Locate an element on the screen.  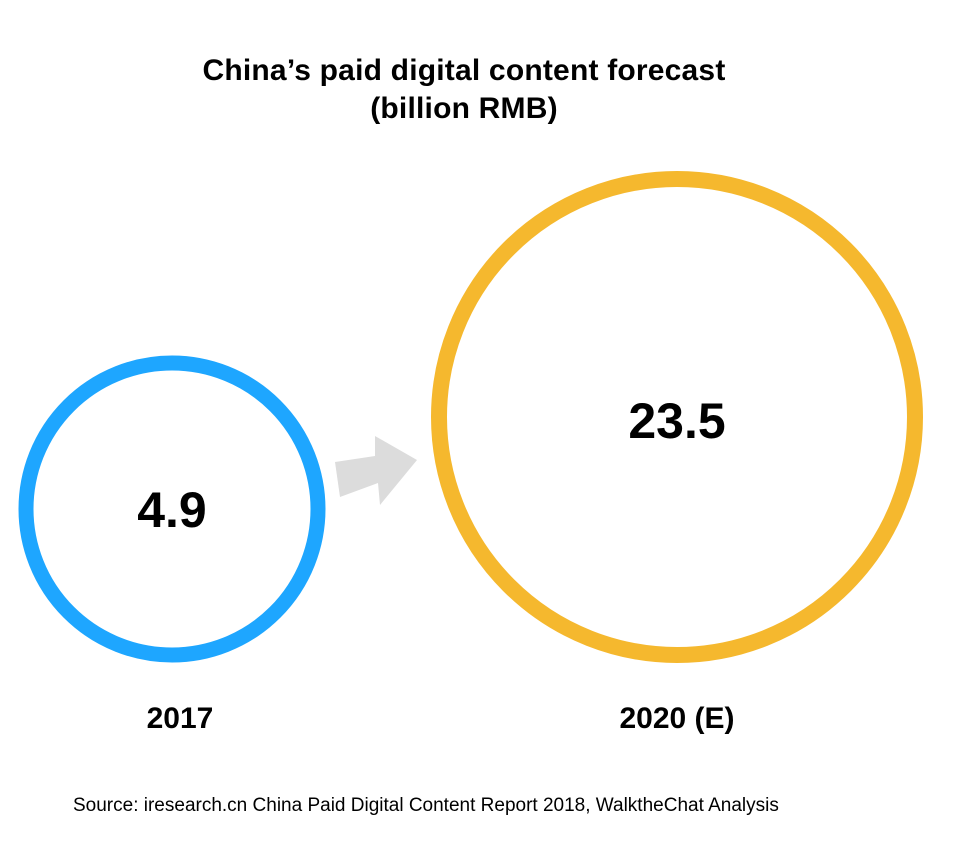
chart-subtitle-unit: (billion RMB) is located at coordinates (464, 108).